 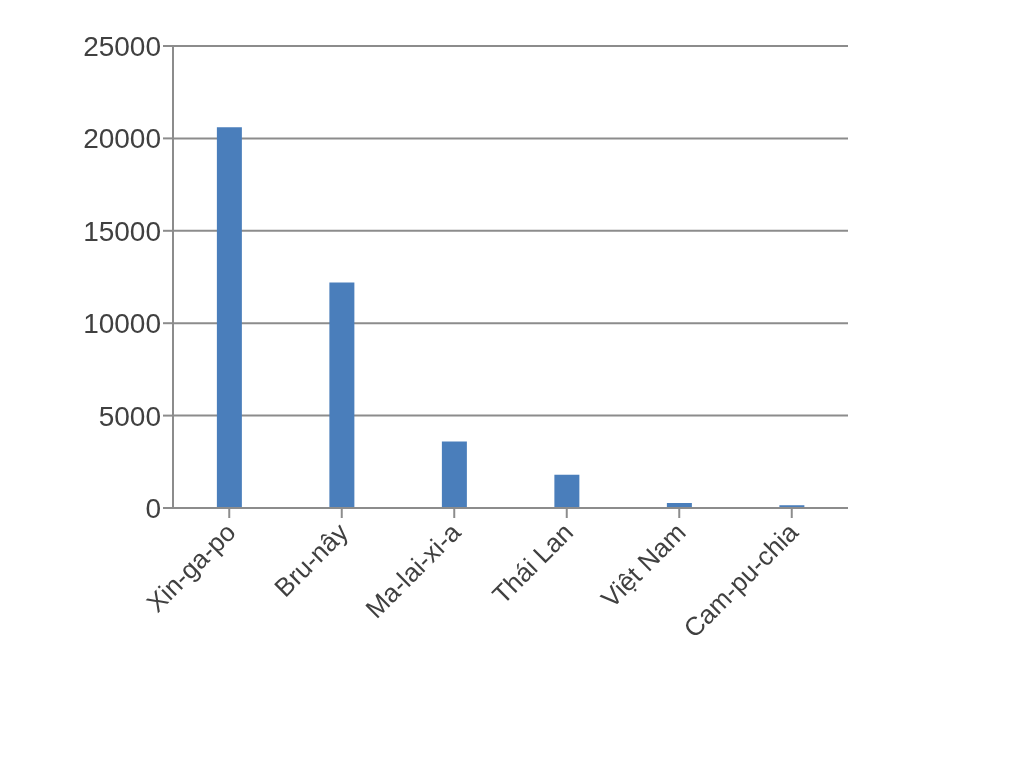 What do you see at coordinates (122, 46) in the screenshot?
I see `y-tick-label: 25000` at bounding box center [122, 46].